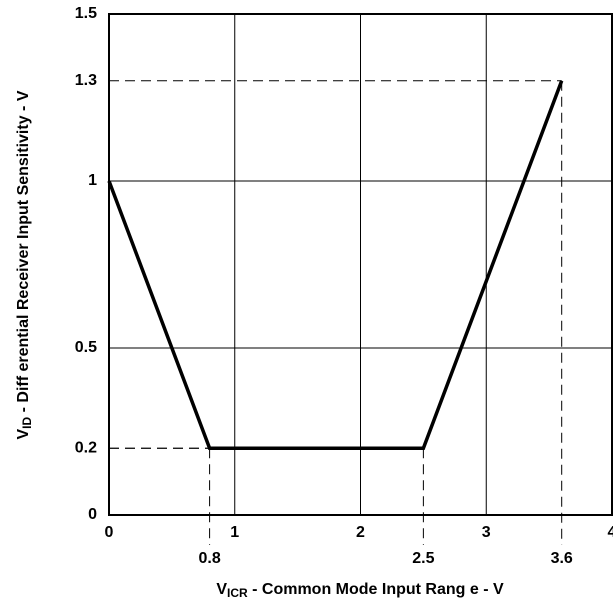 This screenshot has height=601, width=613. Describe the element at coordinates (92, 180) in the screenshot. I see `y-tick-label: 1` at that location.